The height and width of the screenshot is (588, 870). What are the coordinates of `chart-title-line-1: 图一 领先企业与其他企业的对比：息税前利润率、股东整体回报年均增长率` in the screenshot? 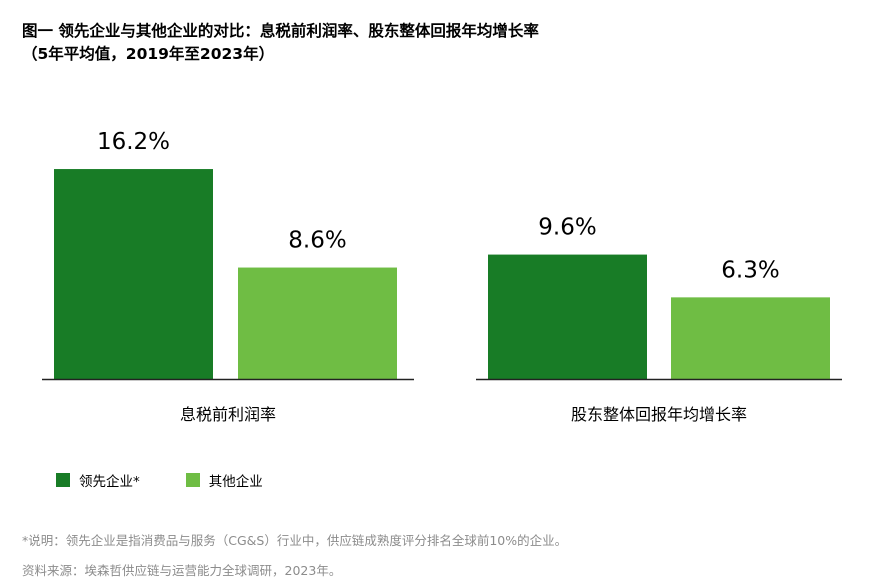 It's located at (280, 31).